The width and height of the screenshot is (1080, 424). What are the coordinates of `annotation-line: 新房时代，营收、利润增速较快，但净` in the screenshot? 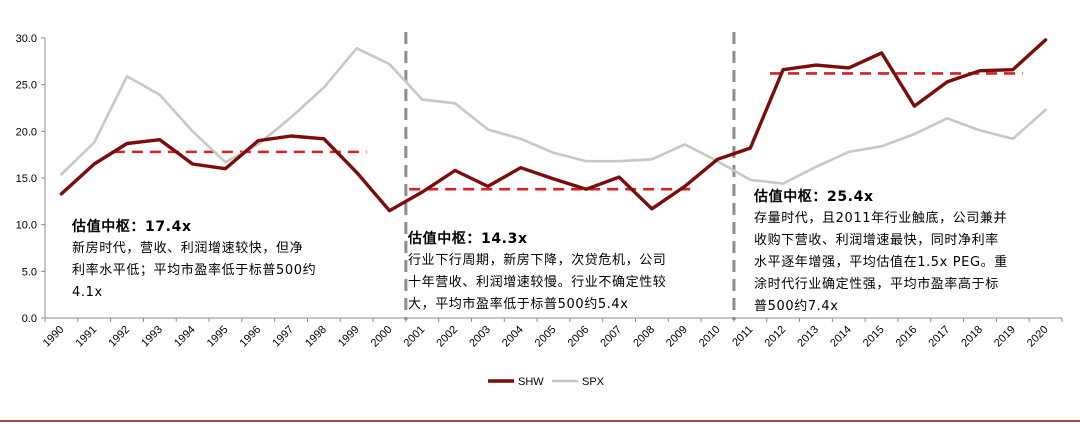 It's located at (188, 248).